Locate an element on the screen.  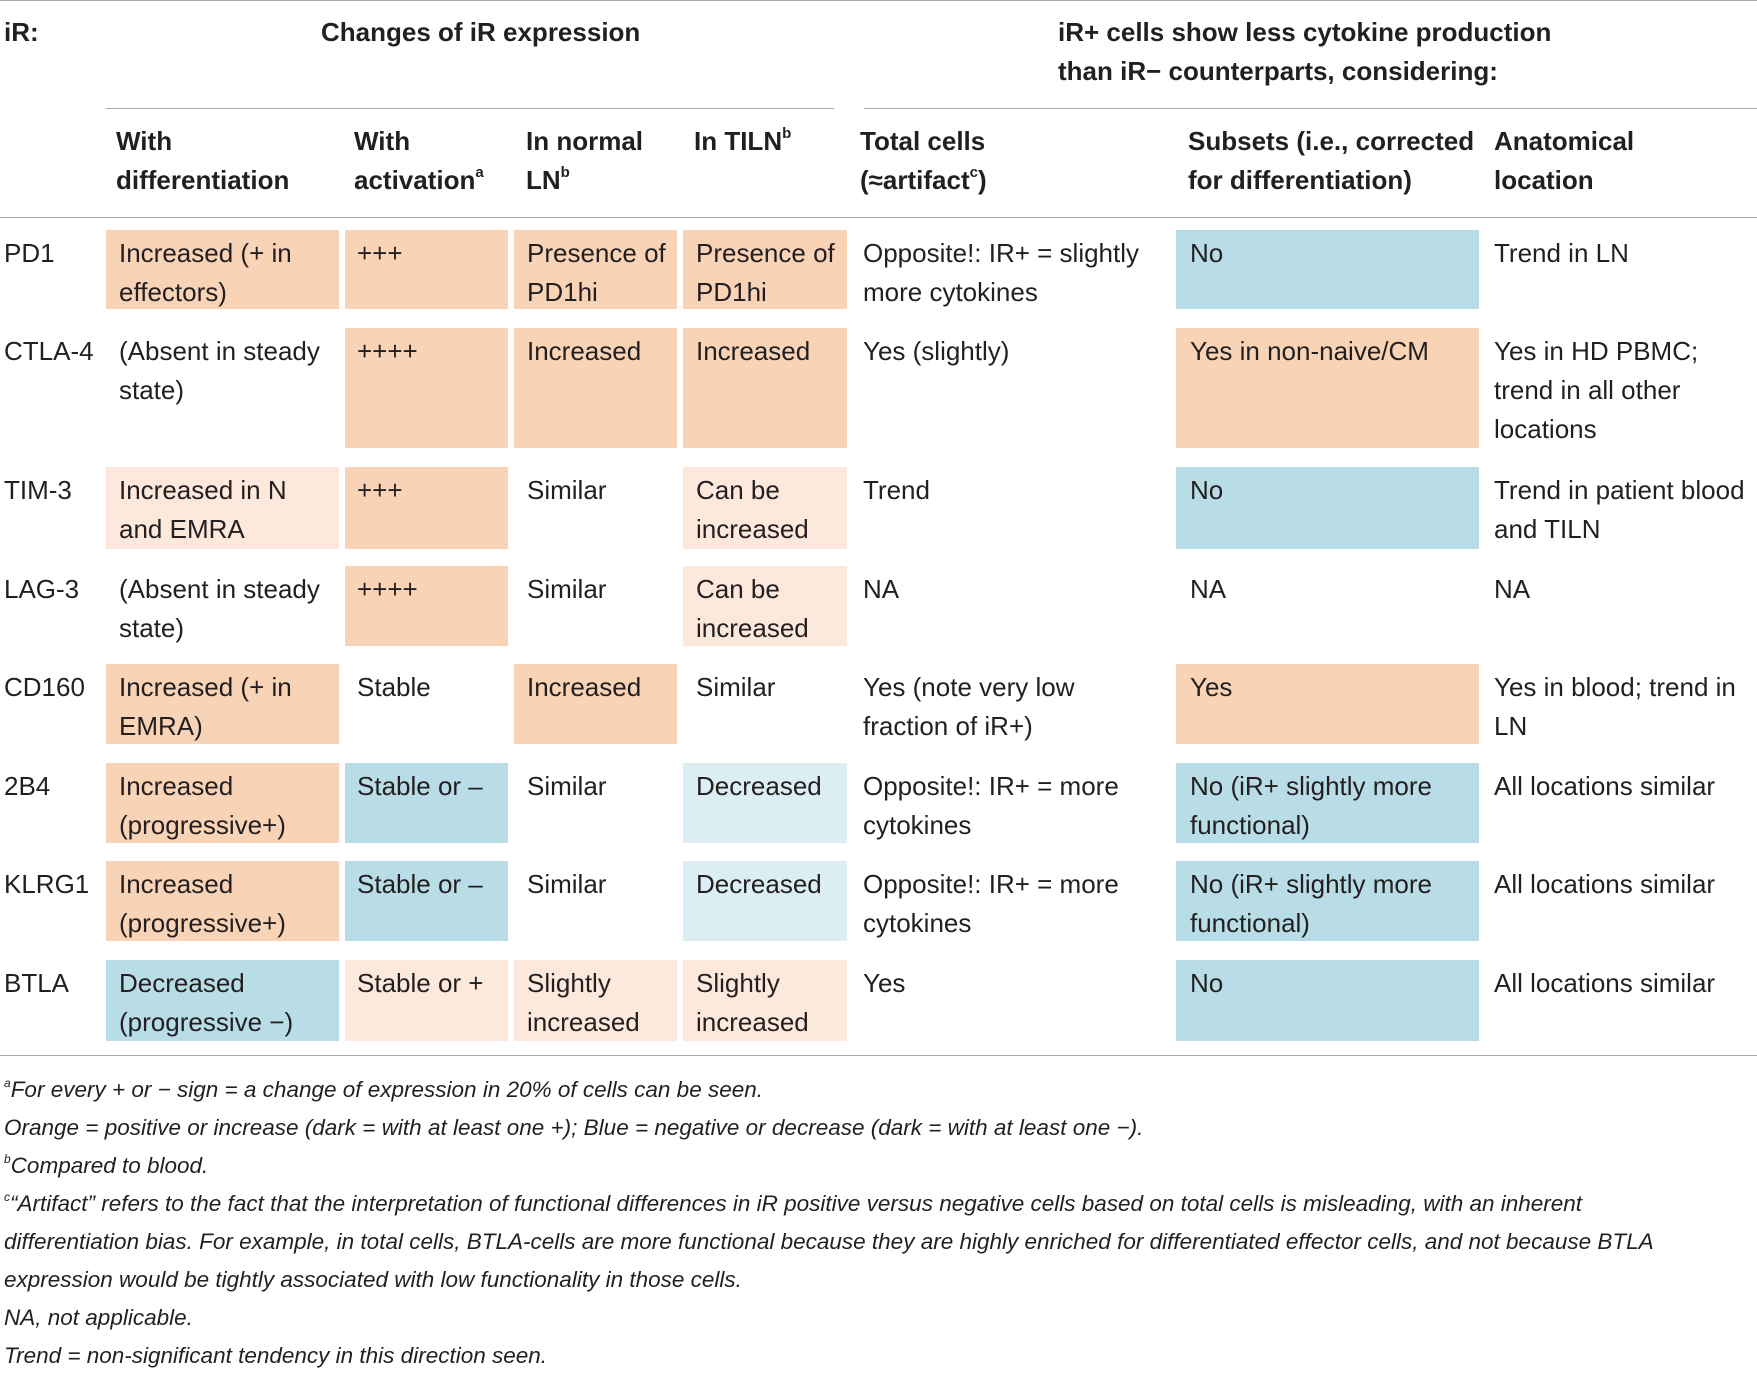
row-ir-name: BTLA is located at coordinates (37, 983).